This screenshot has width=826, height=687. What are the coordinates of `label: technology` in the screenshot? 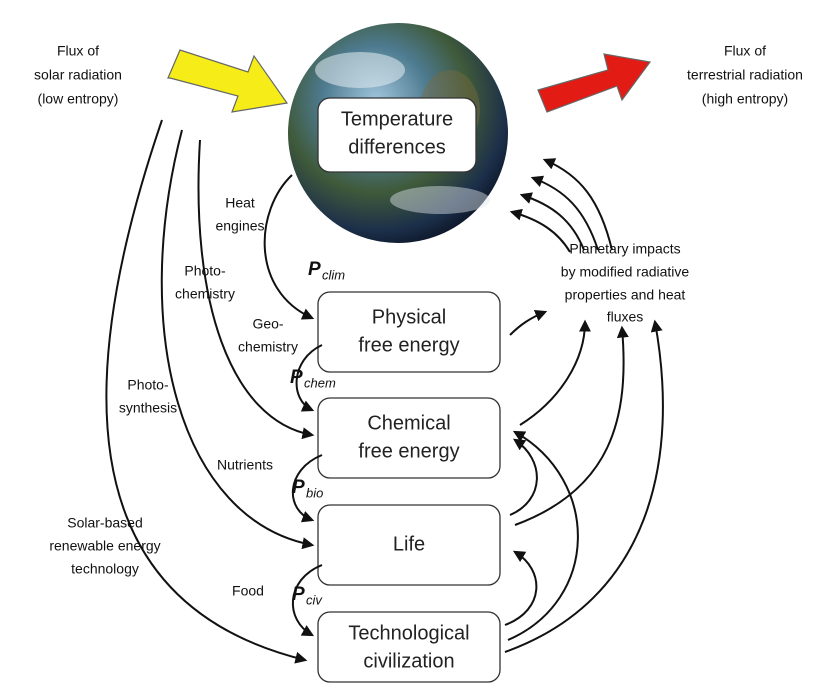 It's located at (105, 569).